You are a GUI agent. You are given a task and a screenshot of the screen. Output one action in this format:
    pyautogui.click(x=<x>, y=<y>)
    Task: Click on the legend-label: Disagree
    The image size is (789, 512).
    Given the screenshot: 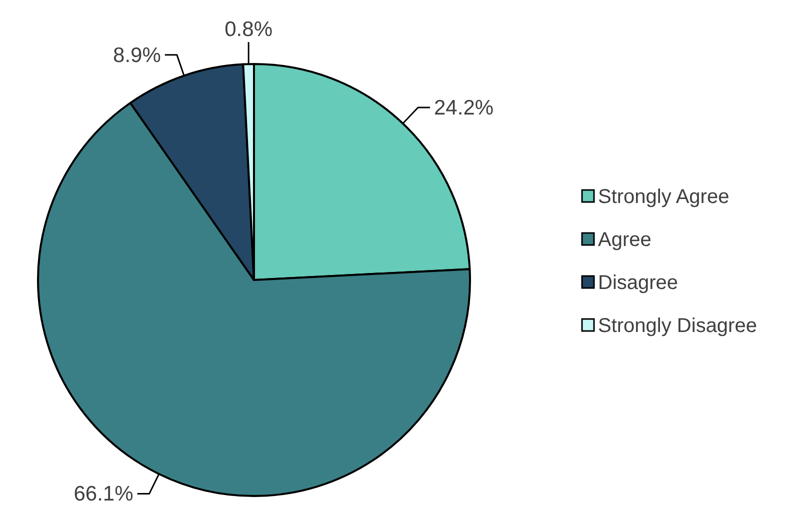 What is the action you would take?
    pyautogui.click(x=638, y=283)
    